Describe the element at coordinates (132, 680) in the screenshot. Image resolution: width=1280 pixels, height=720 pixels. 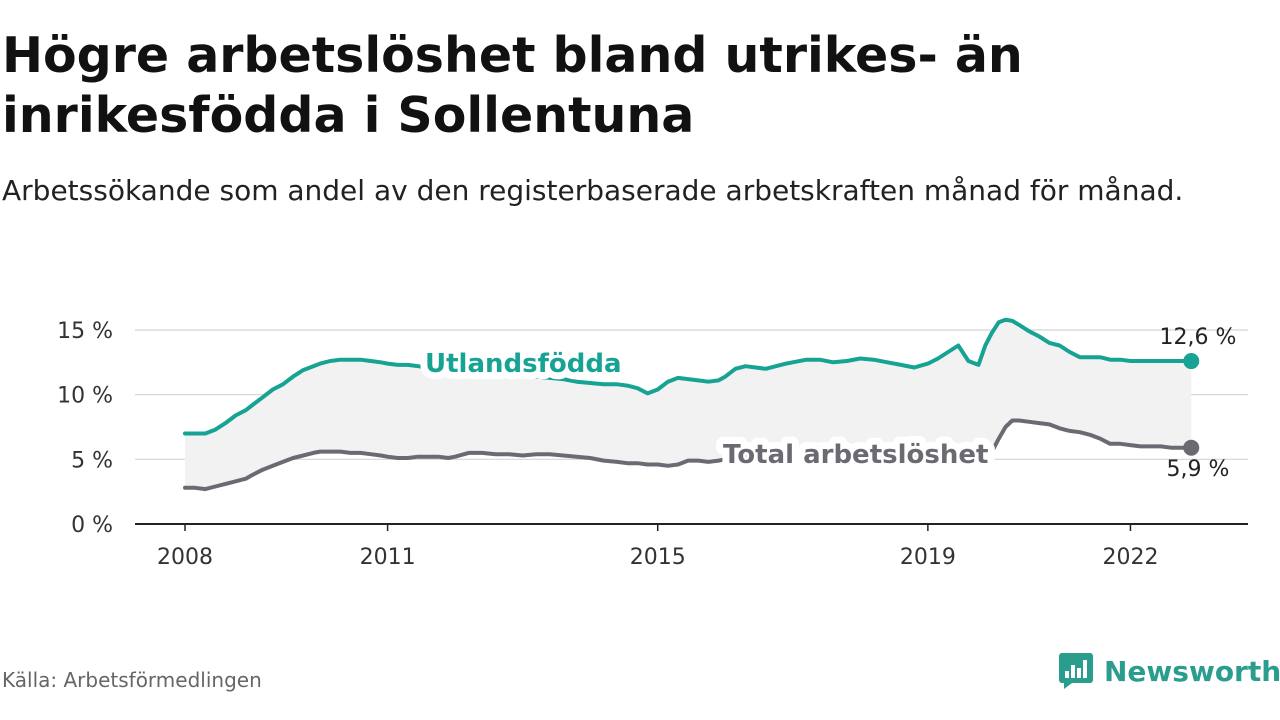
I see `source-note: Källa: Arbetsförmedlingen` at that location.